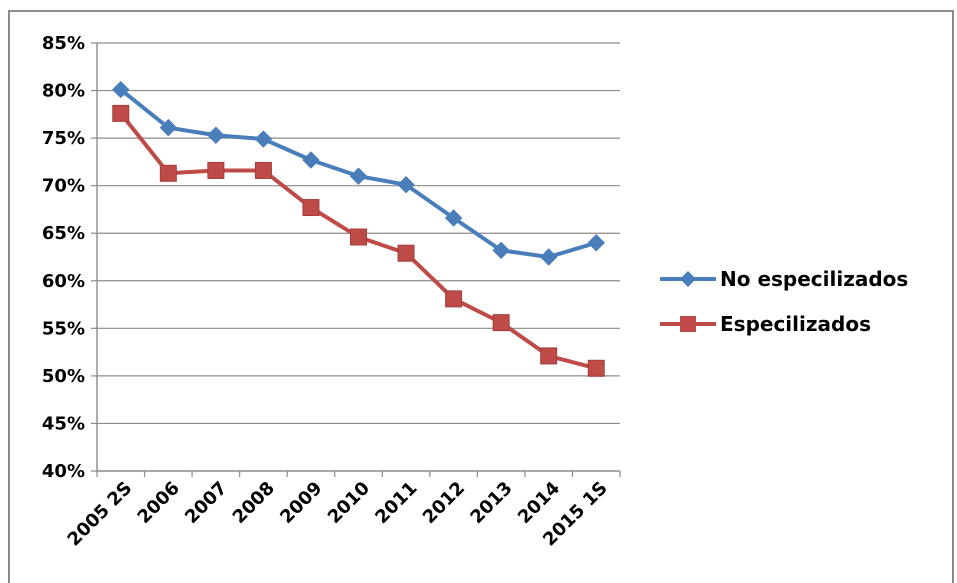 The image size is (957, 583). Describe the element at coordinates (63, 328) in the screenshot. I see `y-tick-label: 55%` at that location.